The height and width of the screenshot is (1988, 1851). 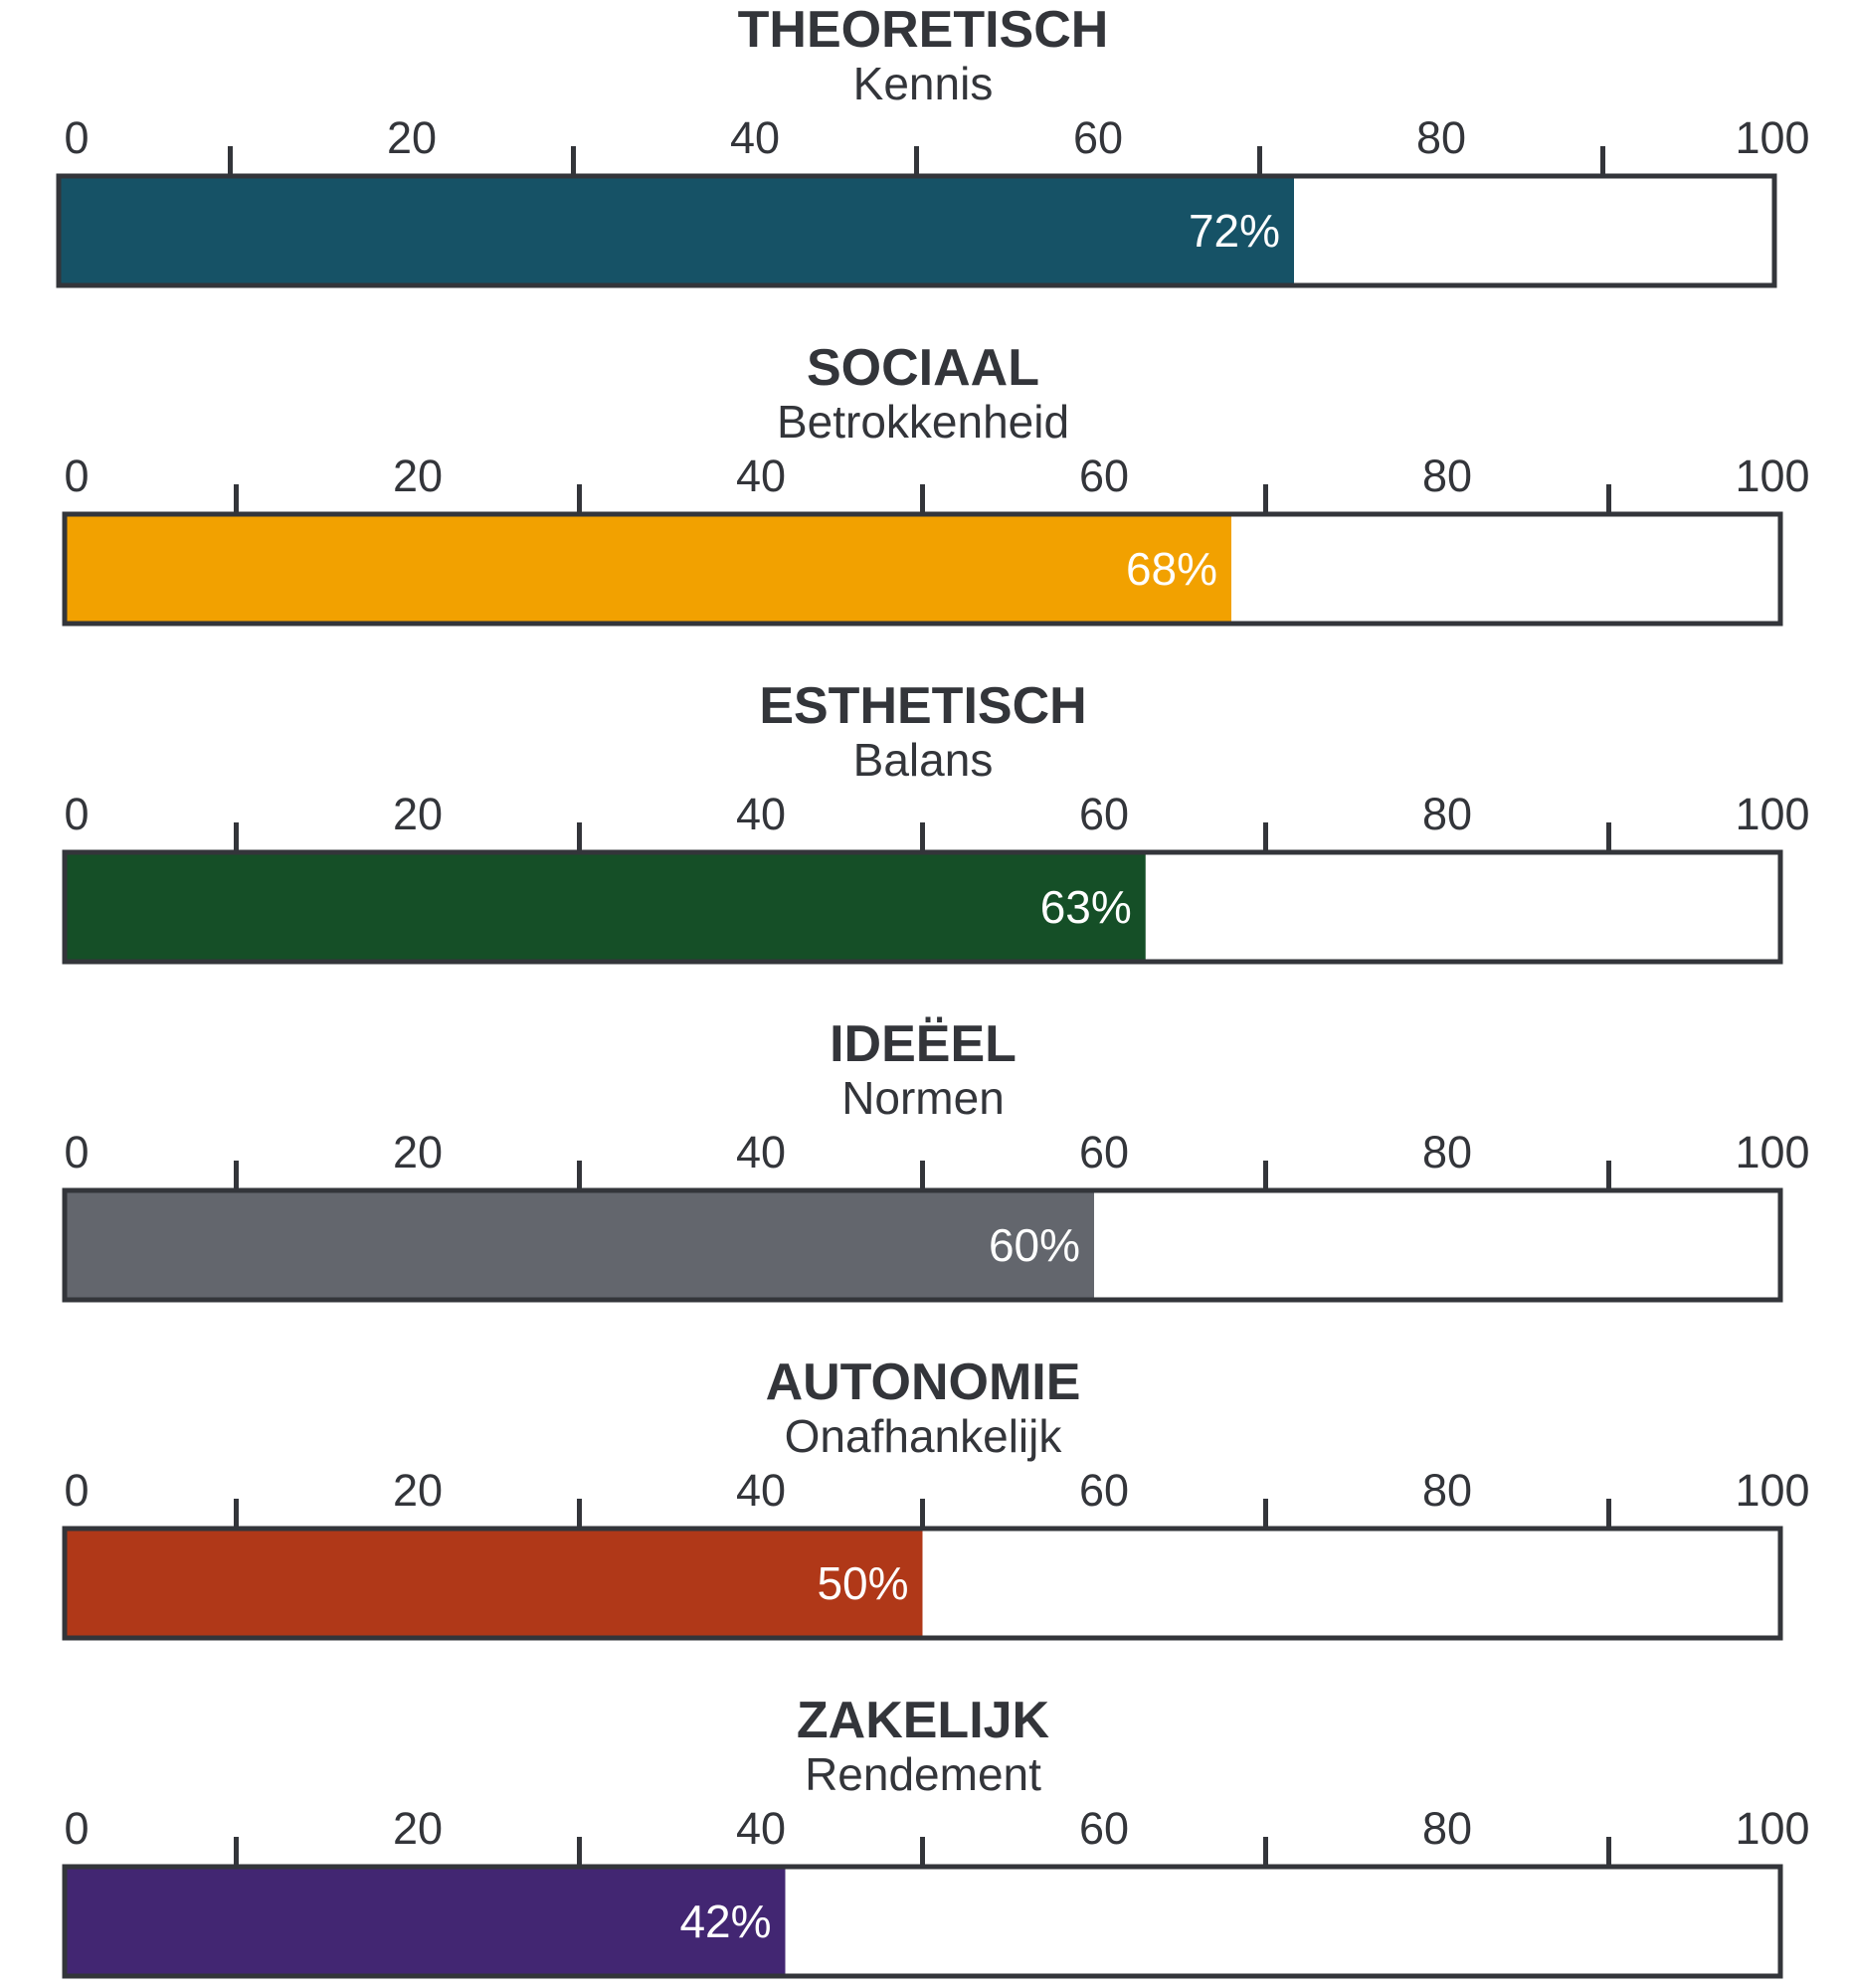 I want to click on data-label: 42%, so click(x=725, y=1921).